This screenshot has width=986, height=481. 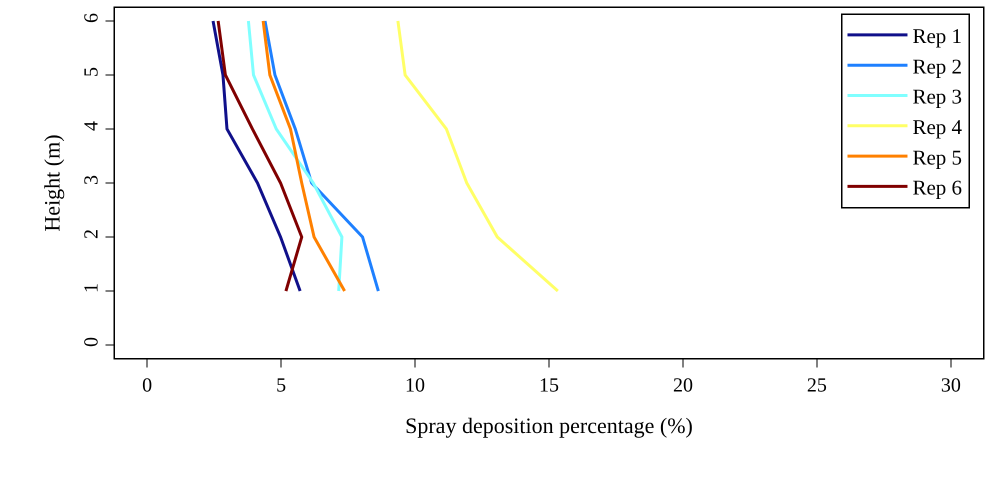 I want to click on legend-label: Rep 2, so click(x=937, y=66).